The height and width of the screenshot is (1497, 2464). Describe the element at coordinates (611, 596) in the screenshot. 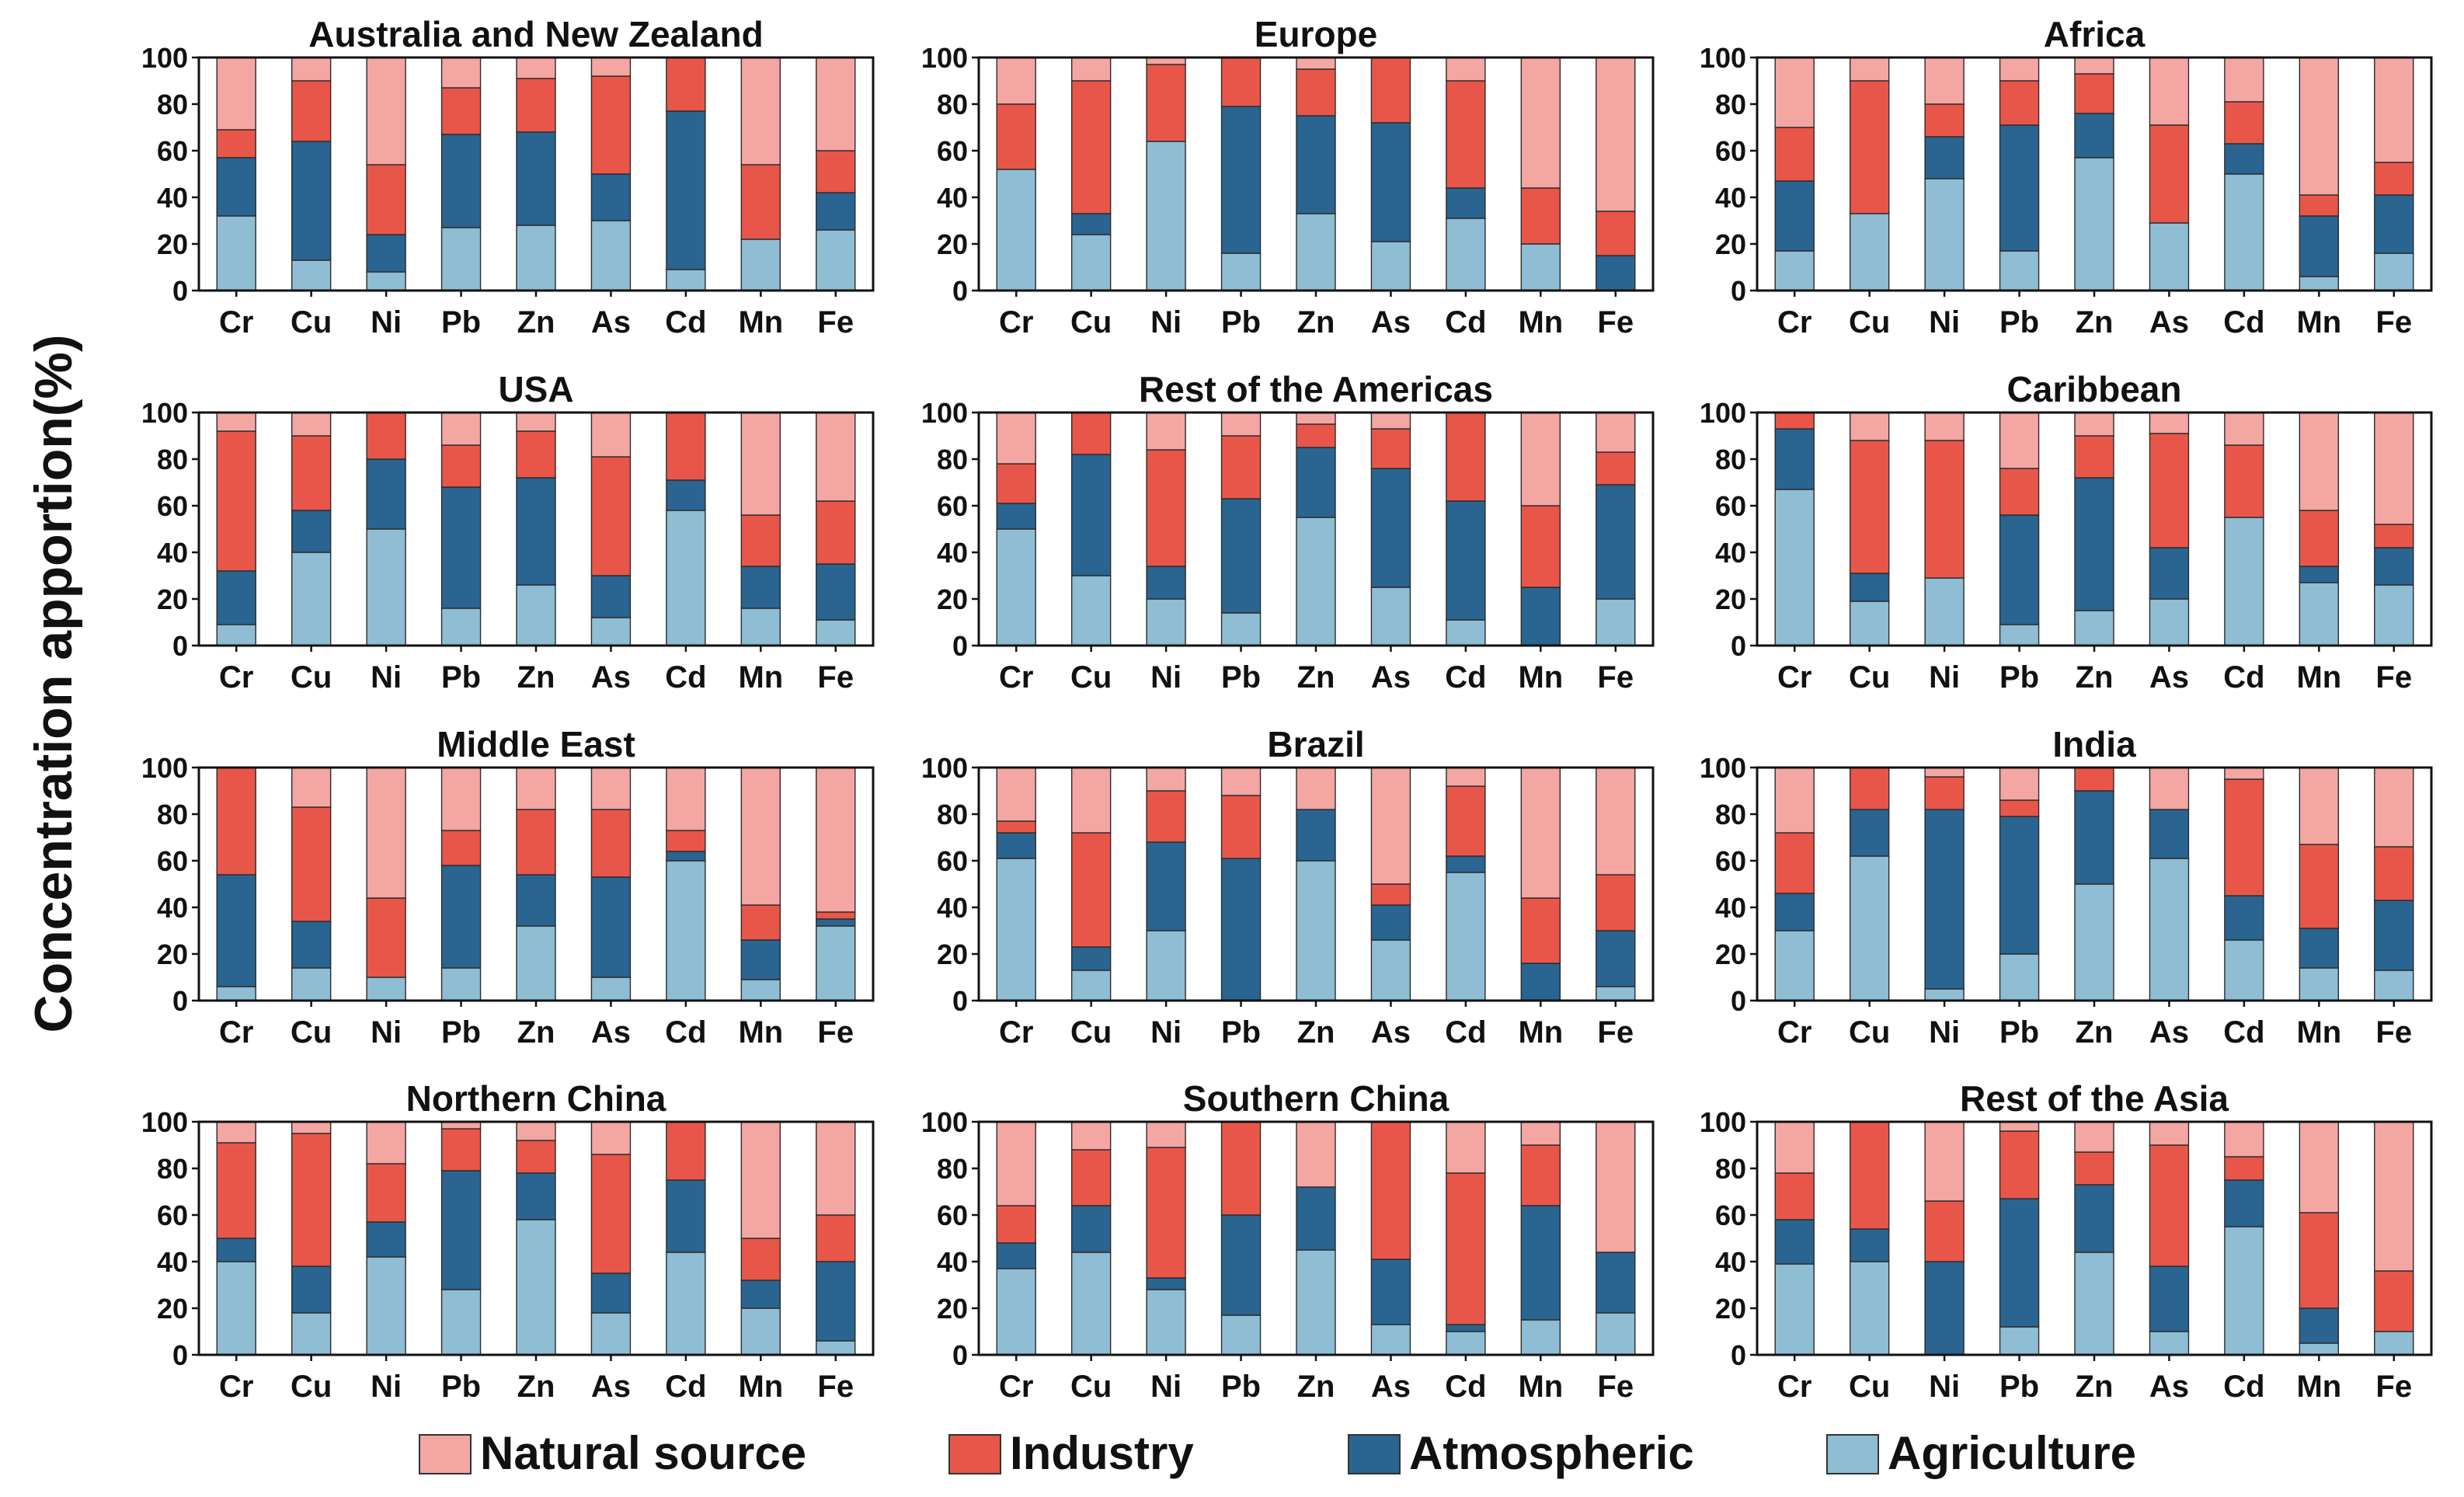

I see `bar-segment-atmospheric-as` at that location.